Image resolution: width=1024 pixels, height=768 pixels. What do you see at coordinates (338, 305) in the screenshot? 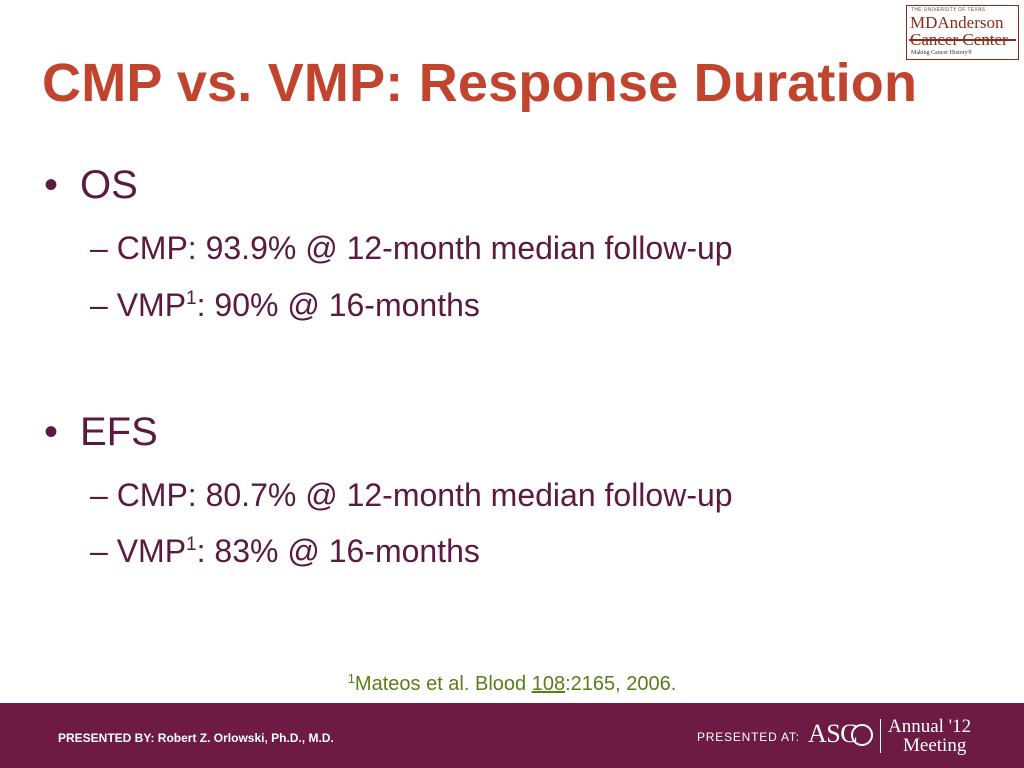
I see `sub-item-text: : 90% @ 16-months` at bounding box center [338, 305].